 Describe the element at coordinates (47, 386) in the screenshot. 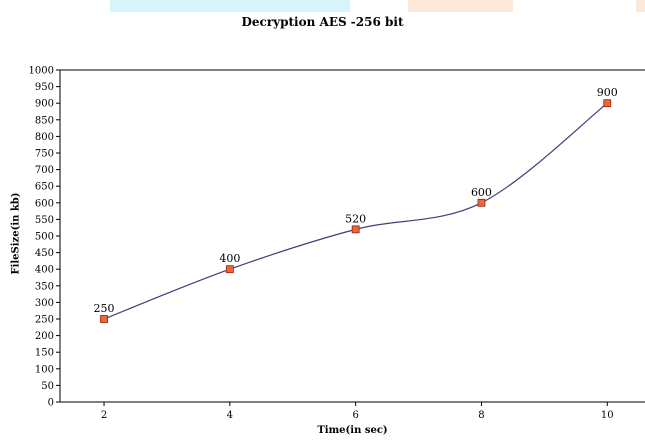

I see `y-tick-label: 50` at that location.